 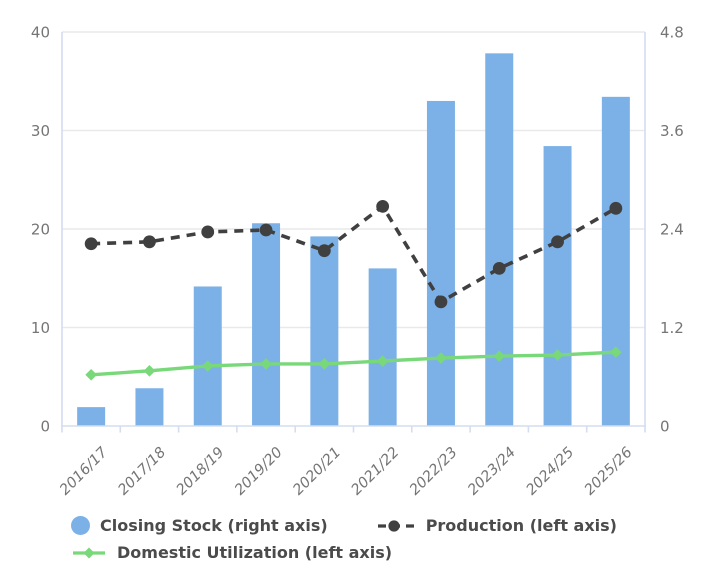 What do you see at coordinates (550, 472) in the screenshot?
I see `x-axis-label: 2024/25` at bounding box center [550, 472].